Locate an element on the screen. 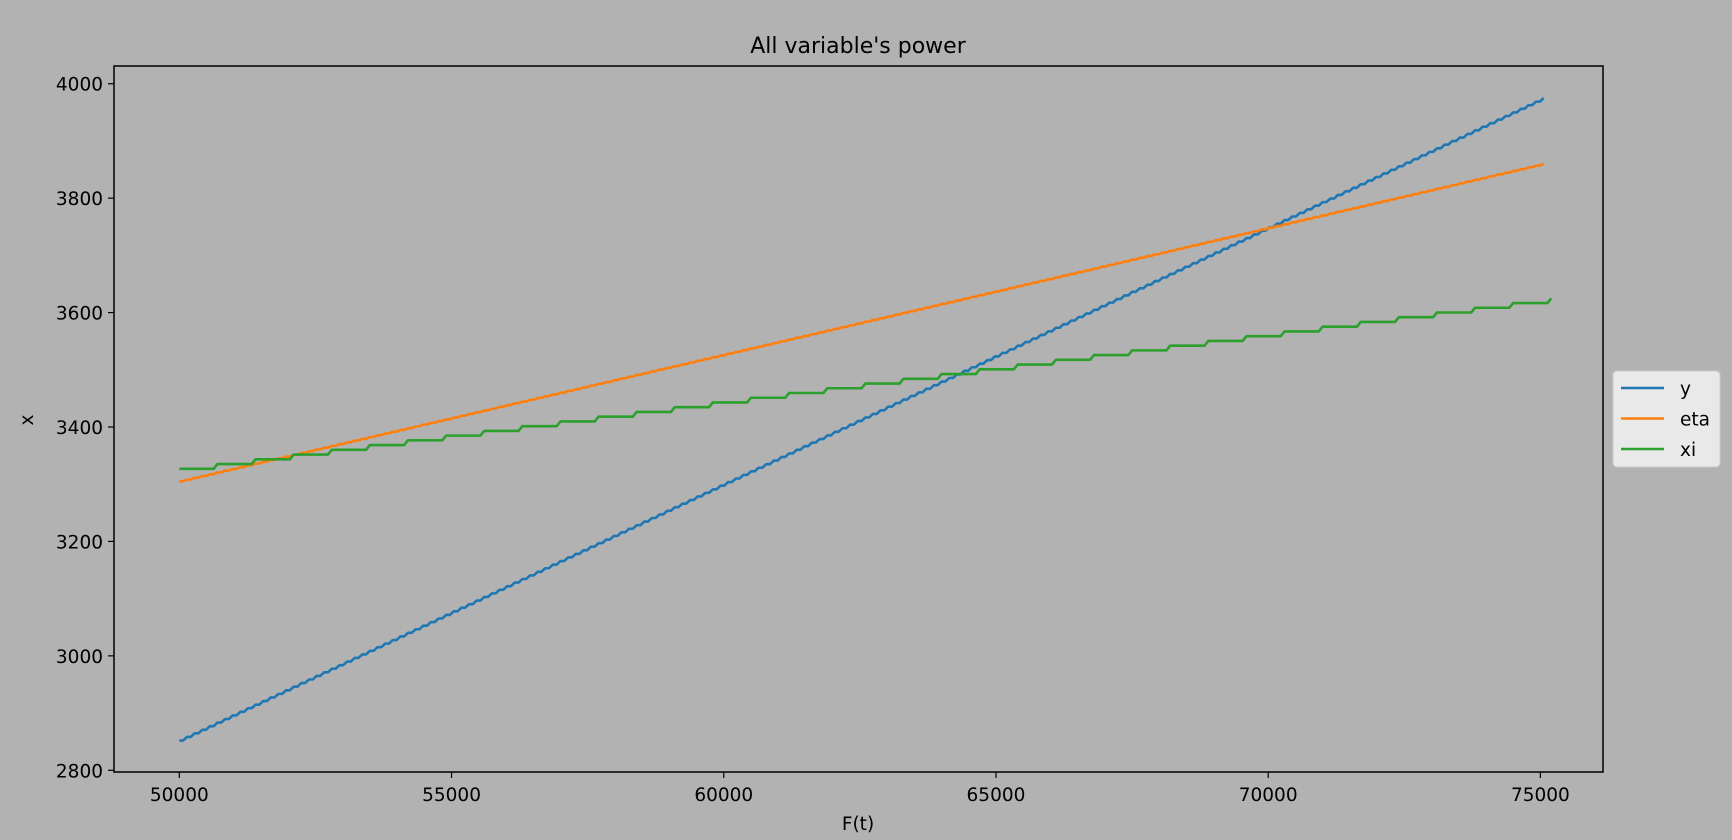 The width and height of the screenshot is (1732, 840). legend-box is located at coordinates (1666, 419).